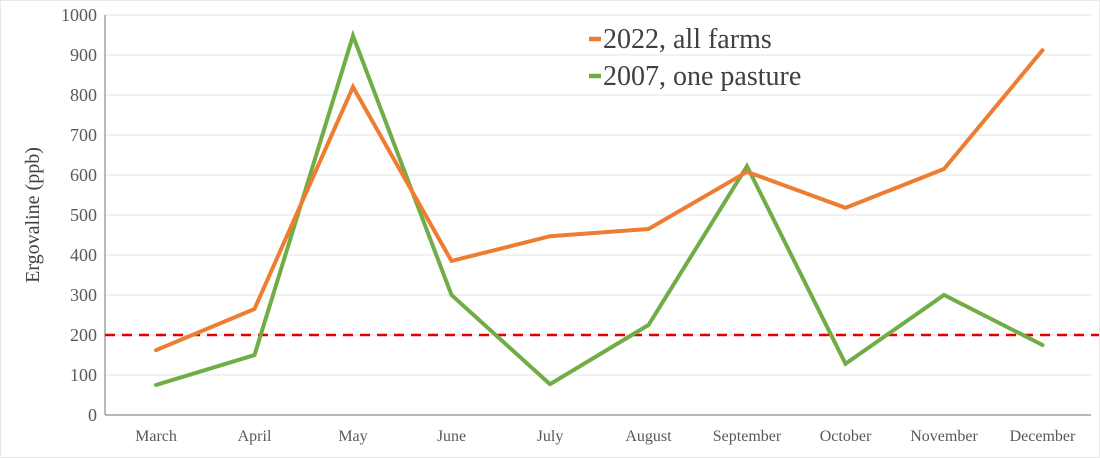 The width and height of the screenshot is (1100, 458). I want to click on x-tick-label: June, so click(451, 436).